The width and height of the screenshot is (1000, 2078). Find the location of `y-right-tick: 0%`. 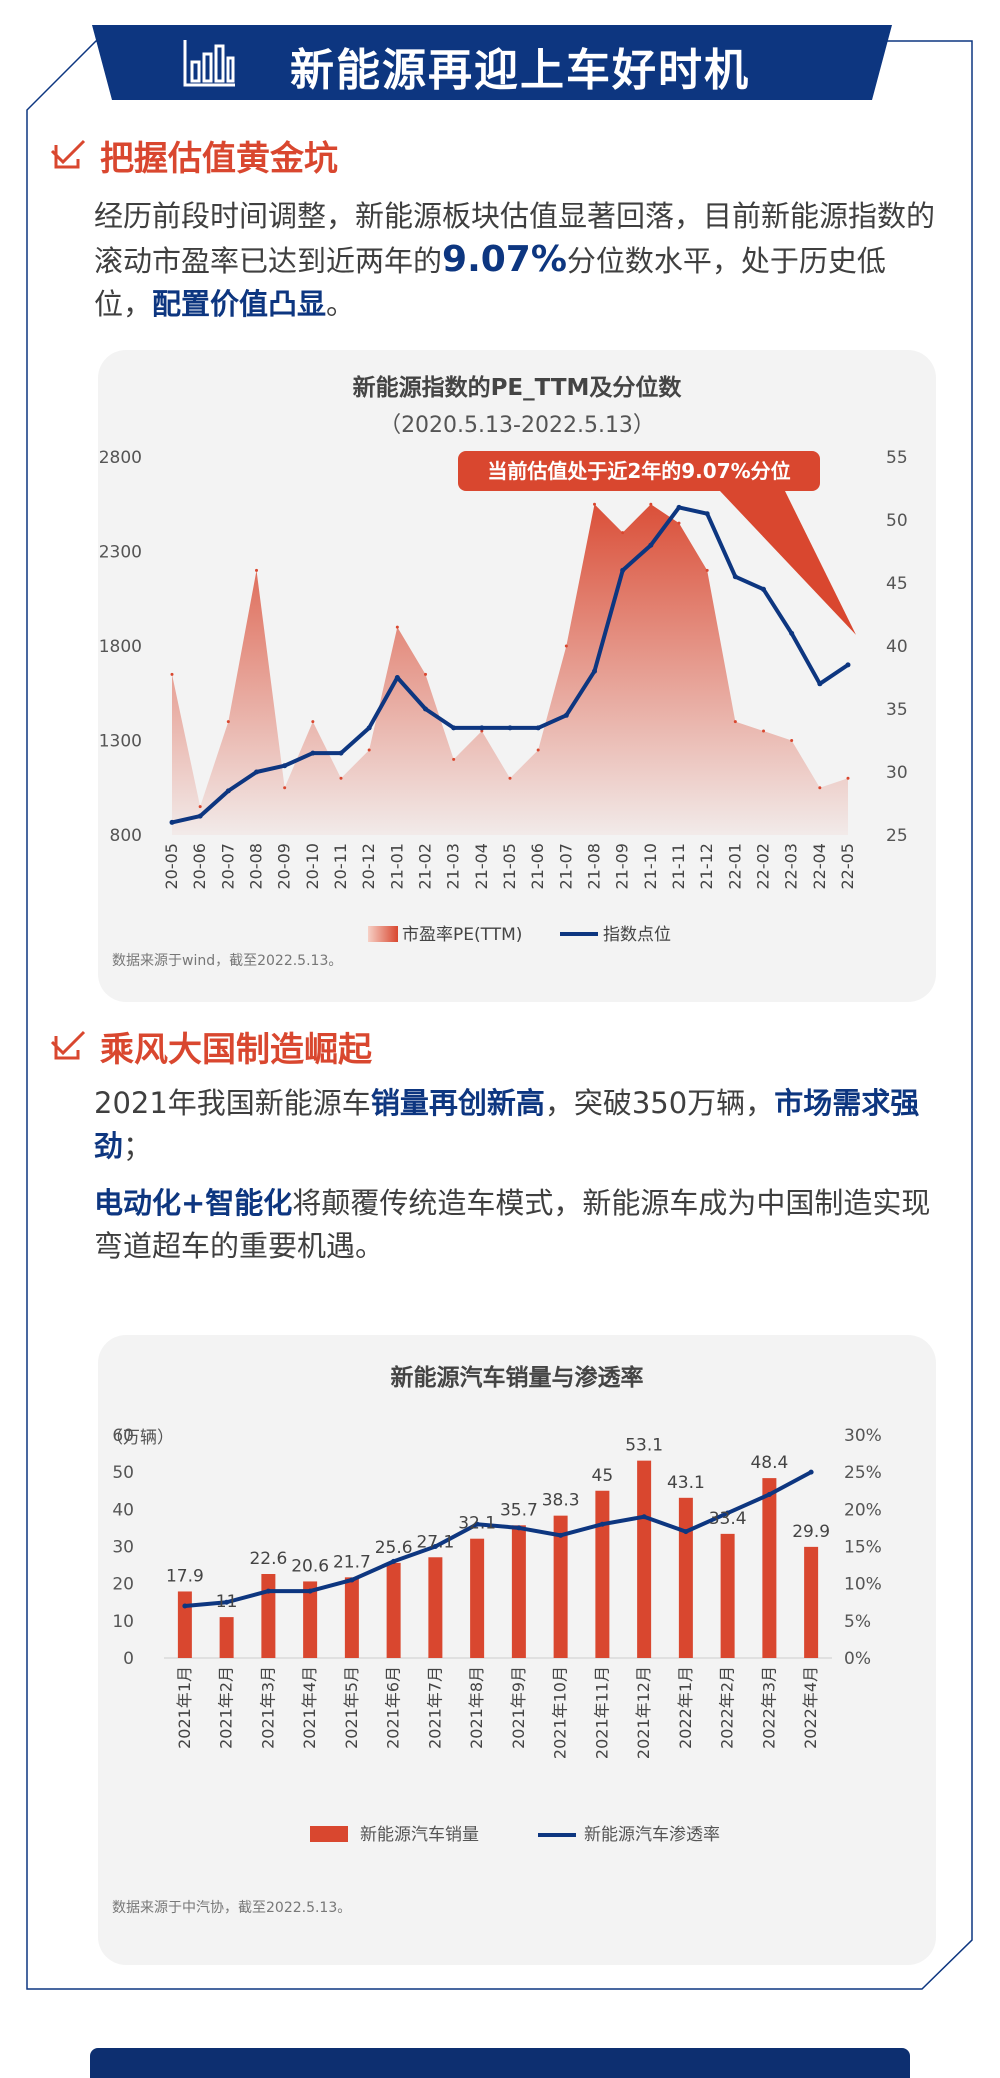

y-right-tick: 0% is located at coordinates (857, 1659).